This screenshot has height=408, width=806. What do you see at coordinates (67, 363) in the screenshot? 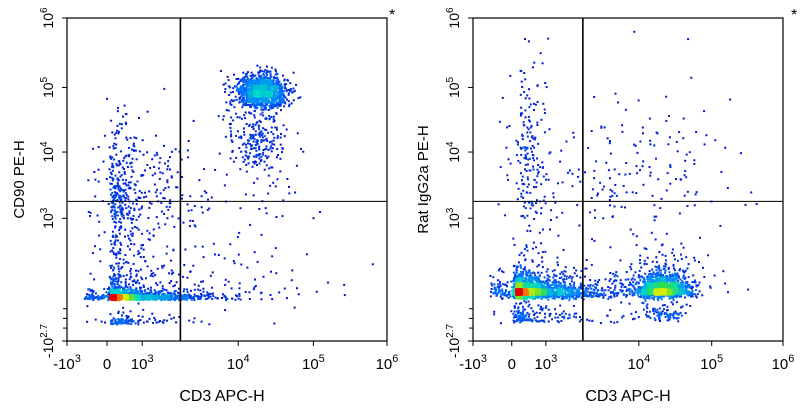
I see `x-tick-label: -103` at bounding box center [67, 363].